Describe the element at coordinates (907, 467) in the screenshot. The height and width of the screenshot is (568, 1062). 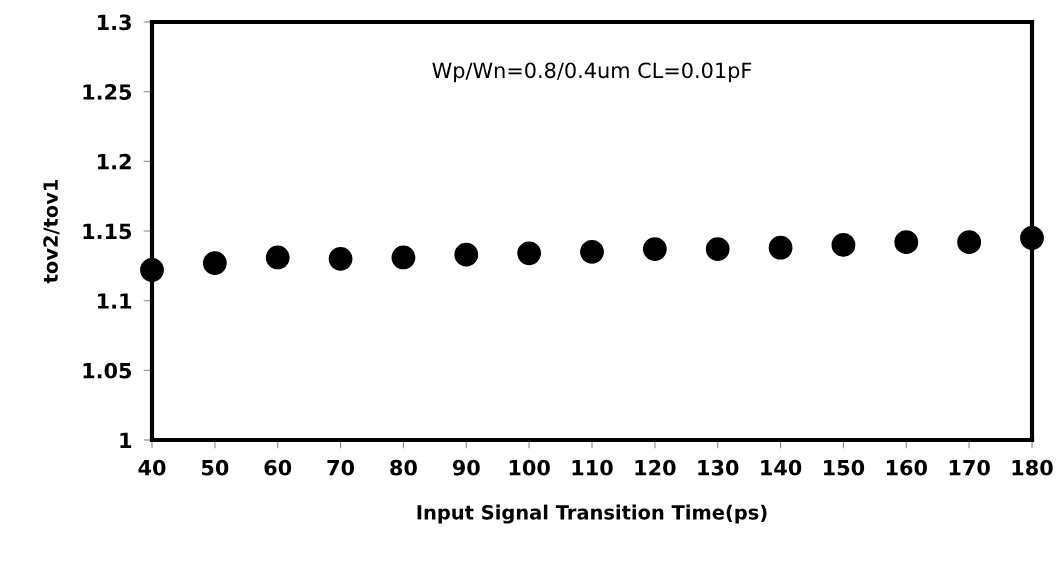
I see `x-tick-label: 160` at that location.